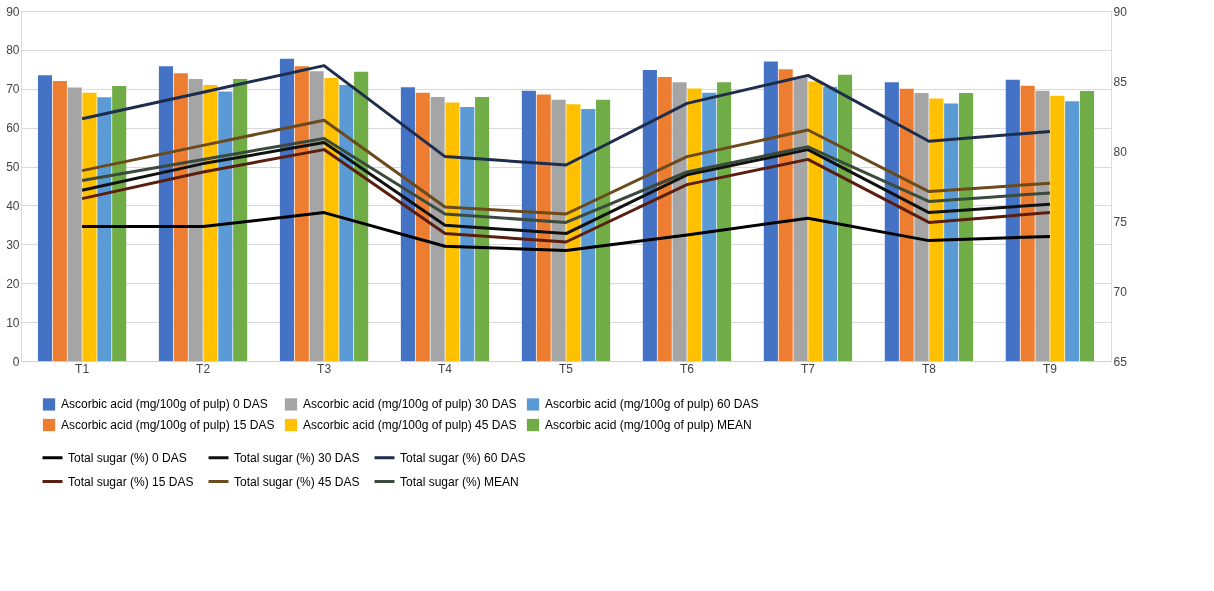 The image size is (1214, 591). What do you see at coordinates (13, 167) in the screenshot?
I see `y-tick-label: 50` at bounding box center [13, 167].